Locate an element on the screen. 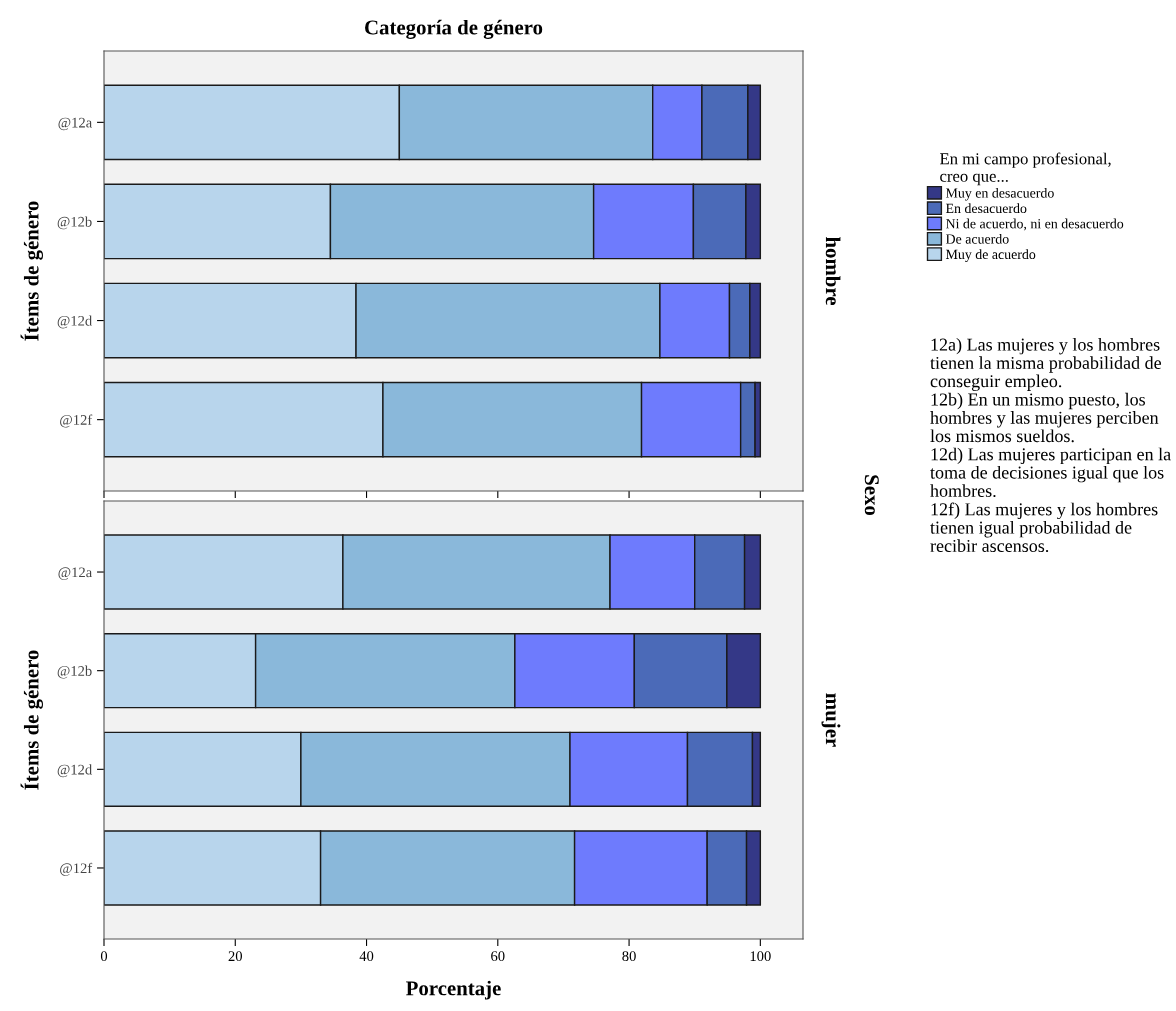 The height and width of the screenshot is (1011, 1176). x-tick-label: 60 is located at coordinates (498, 956).